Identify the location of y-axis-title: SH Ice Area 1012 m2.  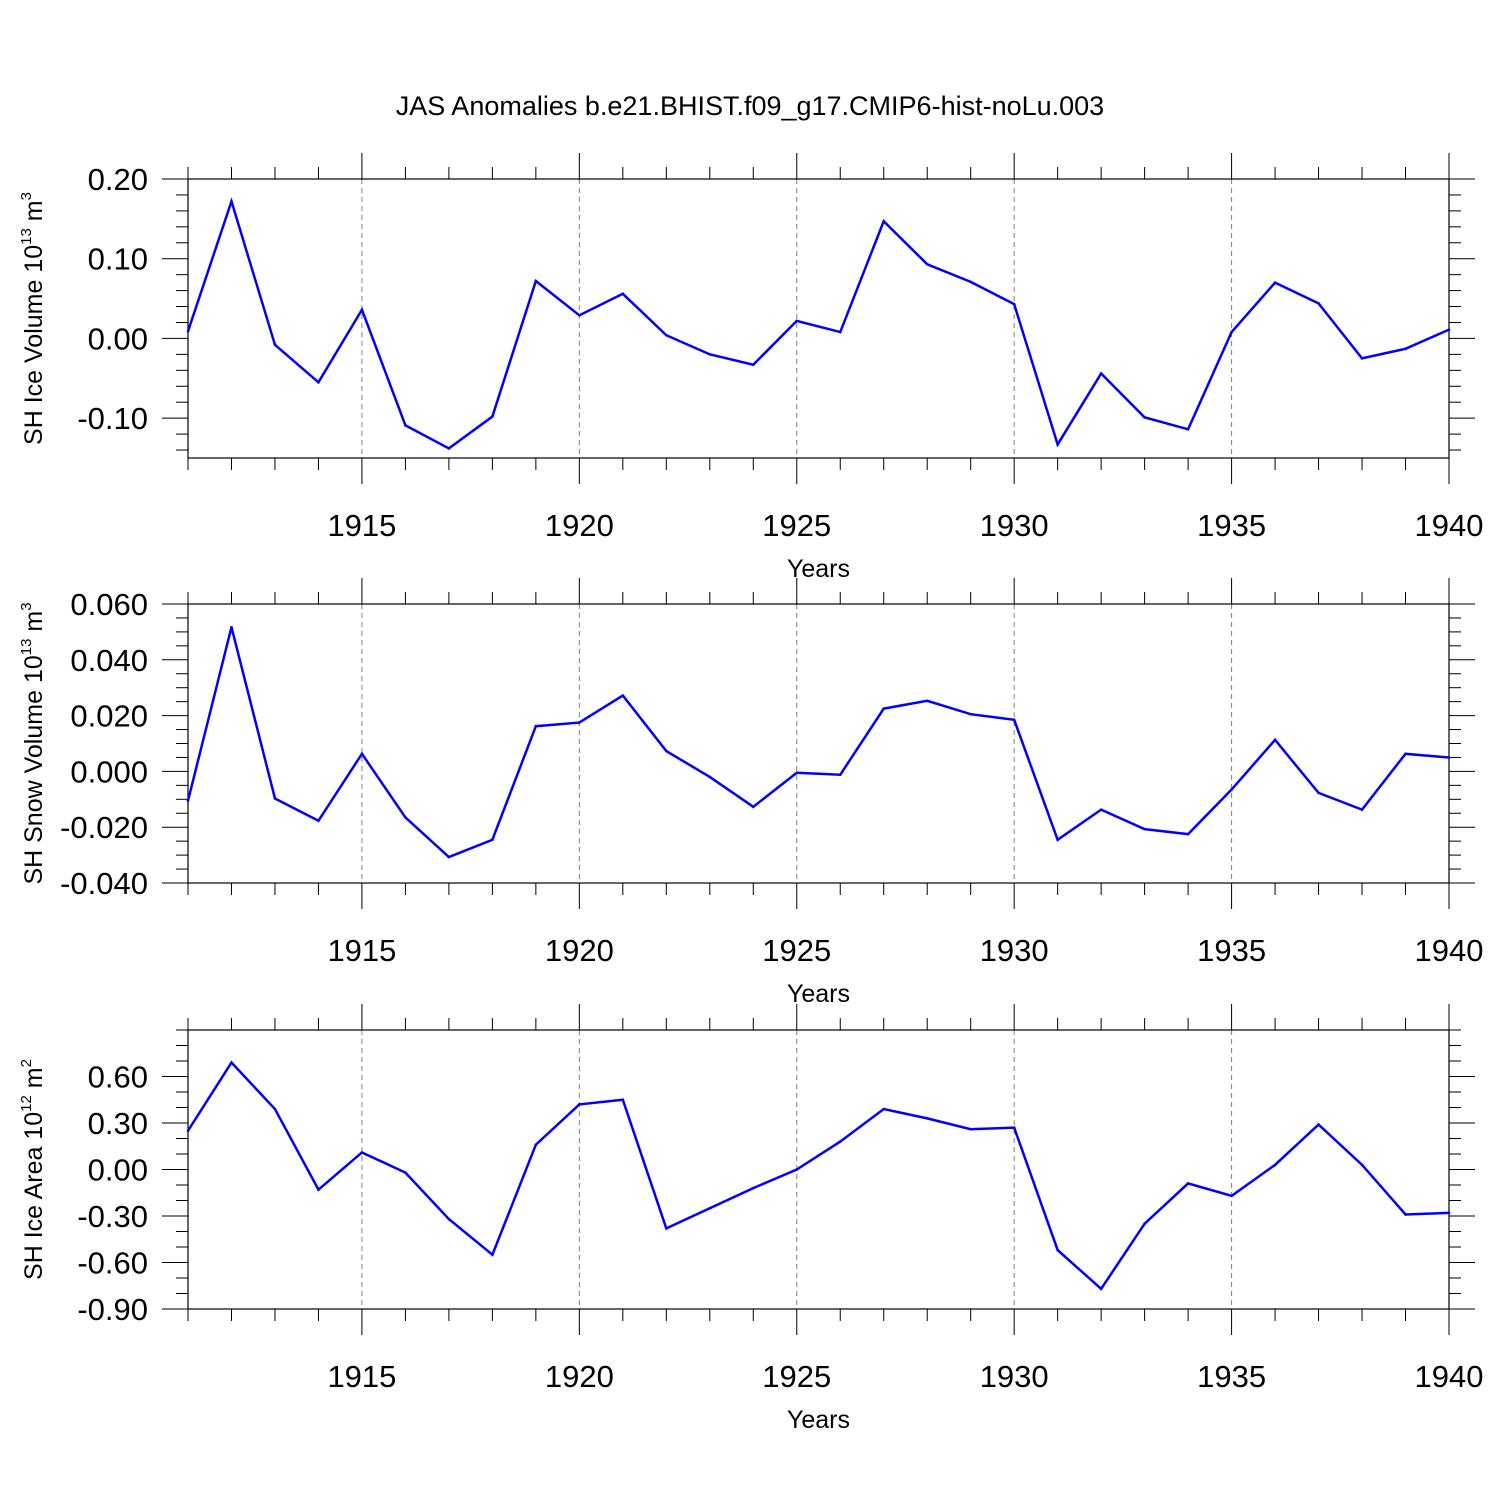
(33, 1169).